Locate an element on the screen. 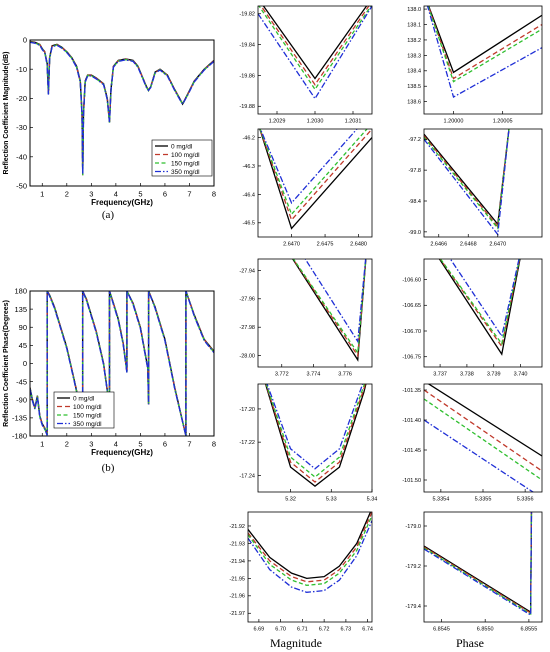  y-tick-label: -19.88 is located at coordinates (247, 107).